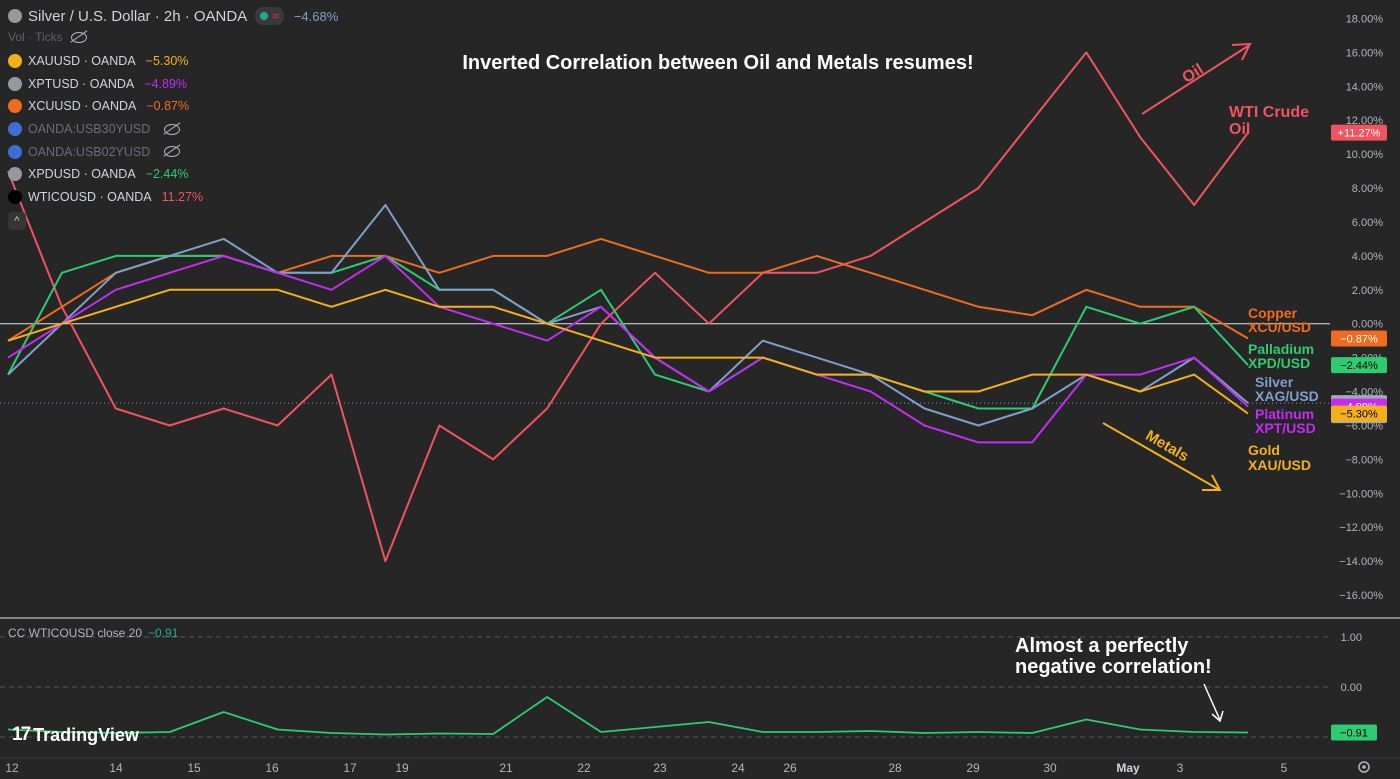 This screenshot has height=779, width=1400. I want to click on cc-tick-label: 0.00, so click(1351, 688).